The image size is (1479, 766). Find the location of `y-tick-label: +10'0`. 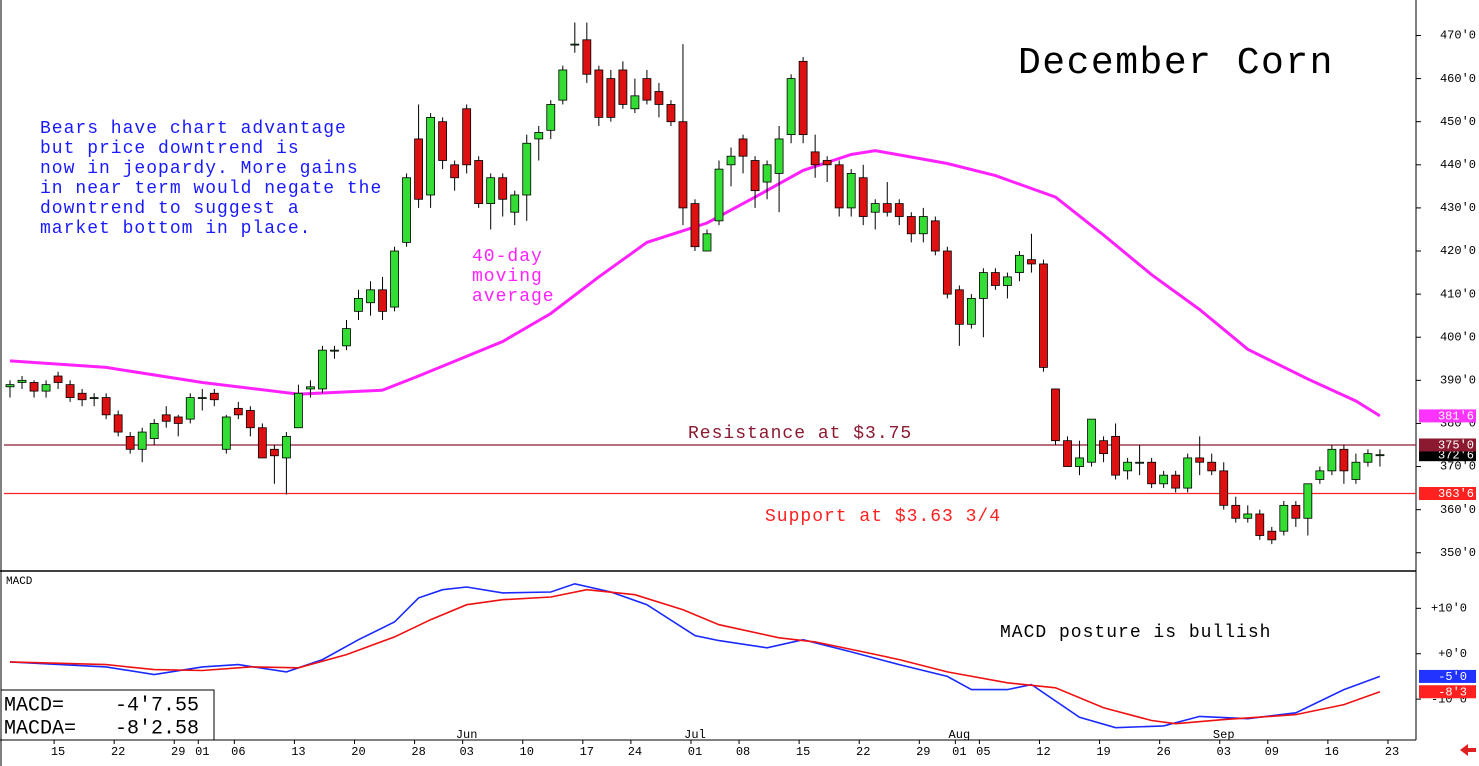

y-tick-label: +10'0 is located at coordinates (1449, 608).